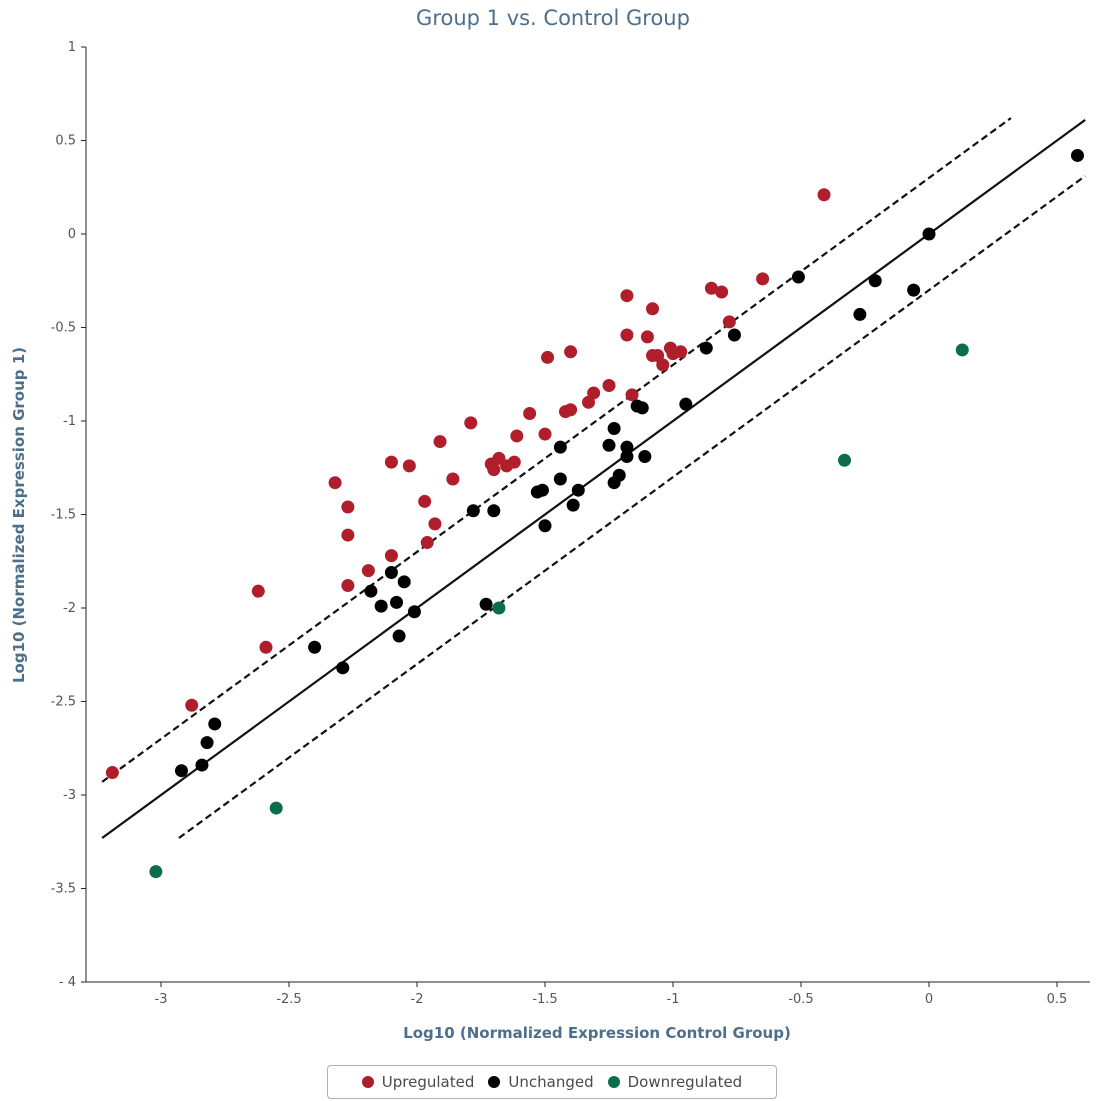  I want to click on x-tick-label: -1.5, so click(544, 999).